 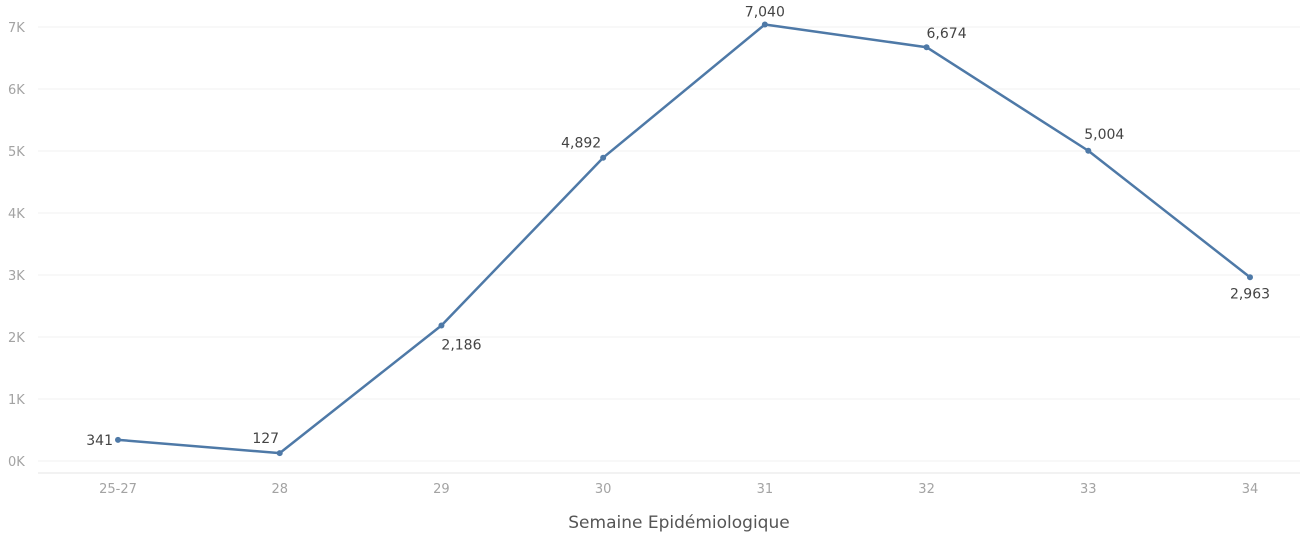 What do you see at coordinates (16, 214) in the screenshot?
I see `y-tick-label: 4K` at bounding box center [16, 214].